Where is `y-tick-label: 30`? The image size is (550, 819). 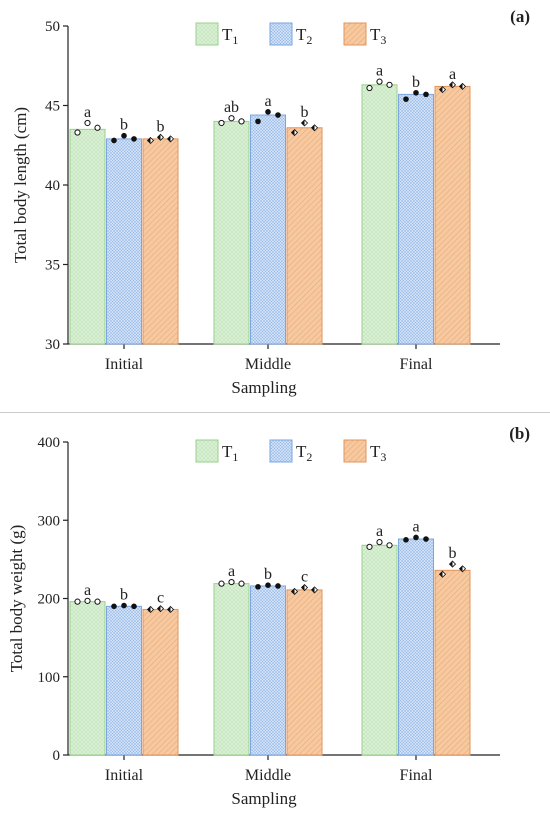
y-tick-label: 30 is located at coordinates (52, 345).